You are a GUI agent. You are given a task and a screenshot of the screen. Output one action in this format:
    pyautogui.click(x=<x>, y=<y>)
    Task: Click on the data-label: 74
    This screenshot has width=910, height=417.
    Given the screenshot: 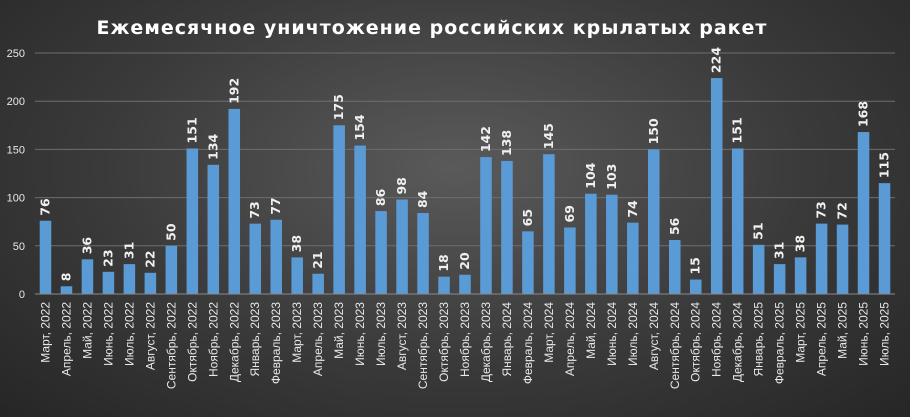 What is the action you would take?
    pyautogui.click(x=632, y=209)
    